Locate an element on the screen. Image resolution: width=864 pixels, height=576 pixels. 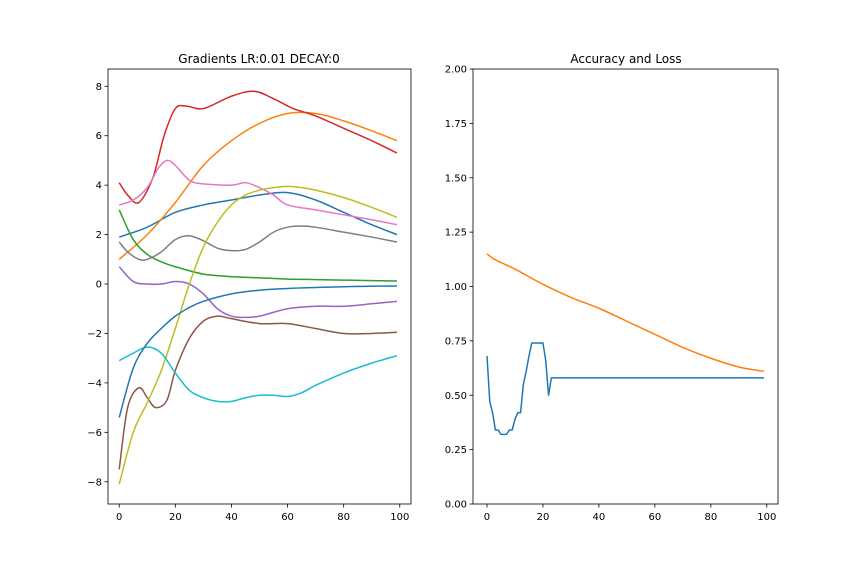
y-tick-label: −8 is located at coordinates (94, 482).